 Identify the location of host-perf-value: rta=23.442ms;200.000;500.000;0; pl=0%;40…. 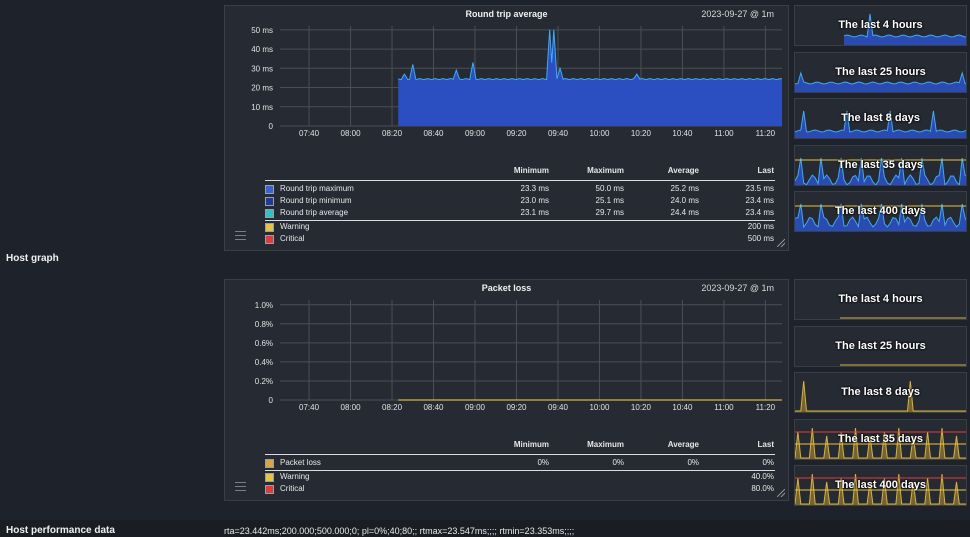
(399, 531).